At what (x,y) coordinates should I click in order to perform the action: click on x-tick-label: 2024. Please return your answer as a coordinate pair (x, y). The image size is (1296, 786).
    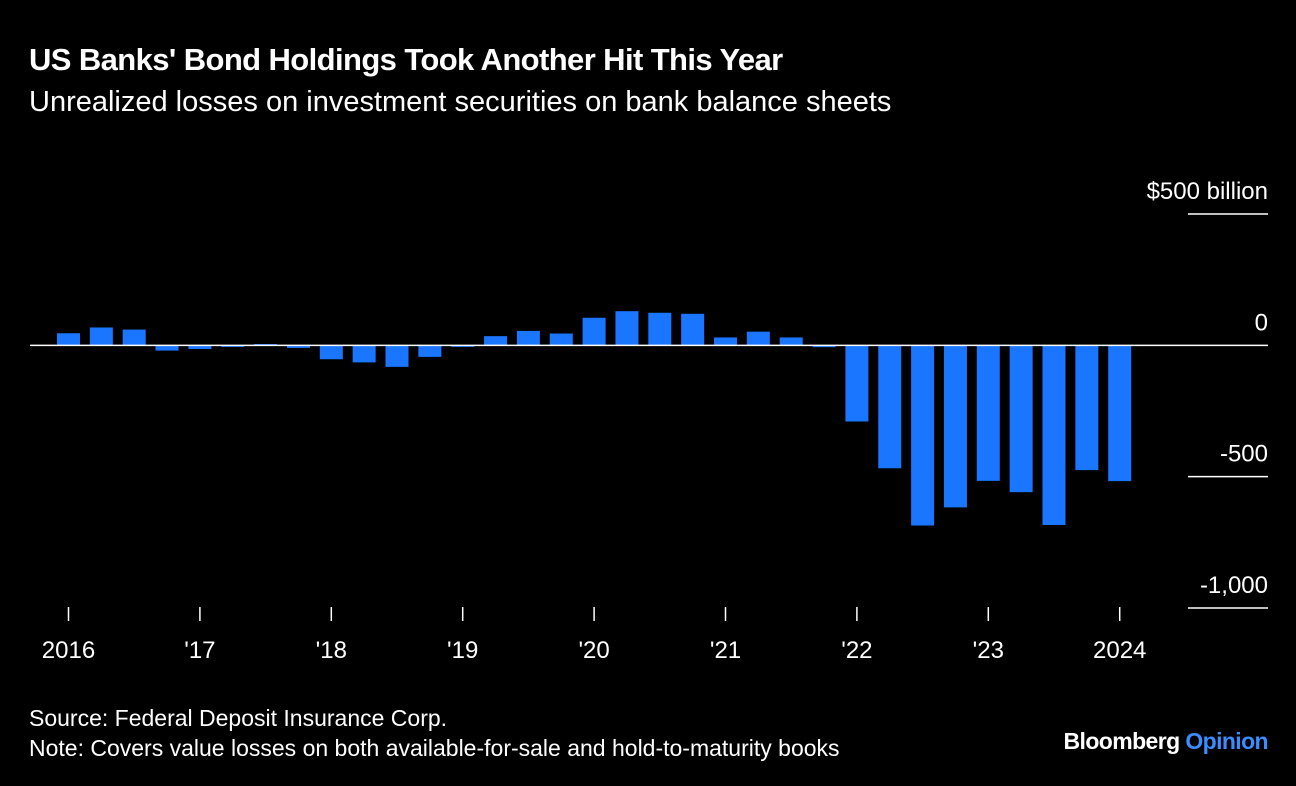
    Looking at the image, I should click on (1119, 650).